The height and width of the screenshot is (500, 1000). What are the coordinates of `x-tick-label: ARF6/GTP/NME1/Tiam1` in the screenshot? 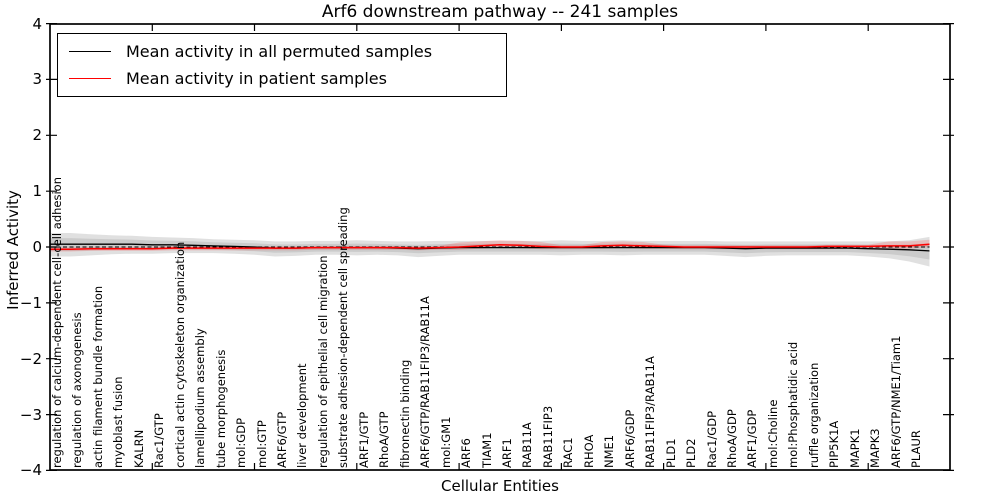 It's located at (895, 401).